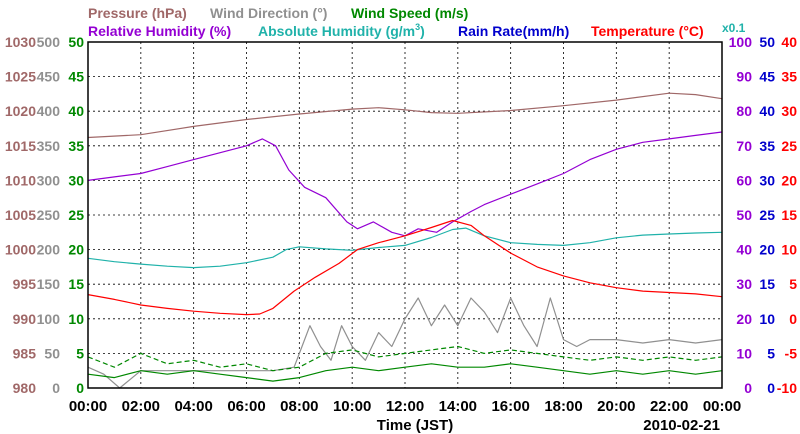  I want to click on y-tick-rain_rate: 0, so click(771, 388).